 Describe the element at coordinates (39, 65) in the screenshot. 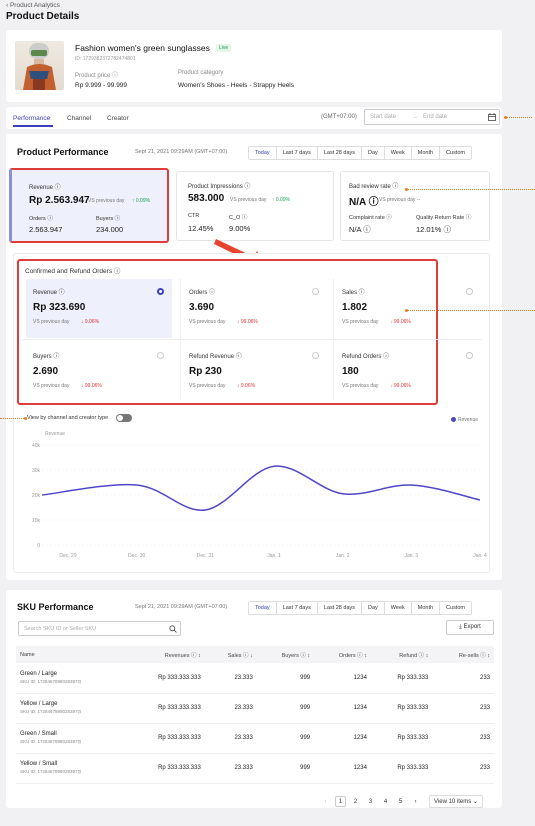

I see `product-image` at that location.